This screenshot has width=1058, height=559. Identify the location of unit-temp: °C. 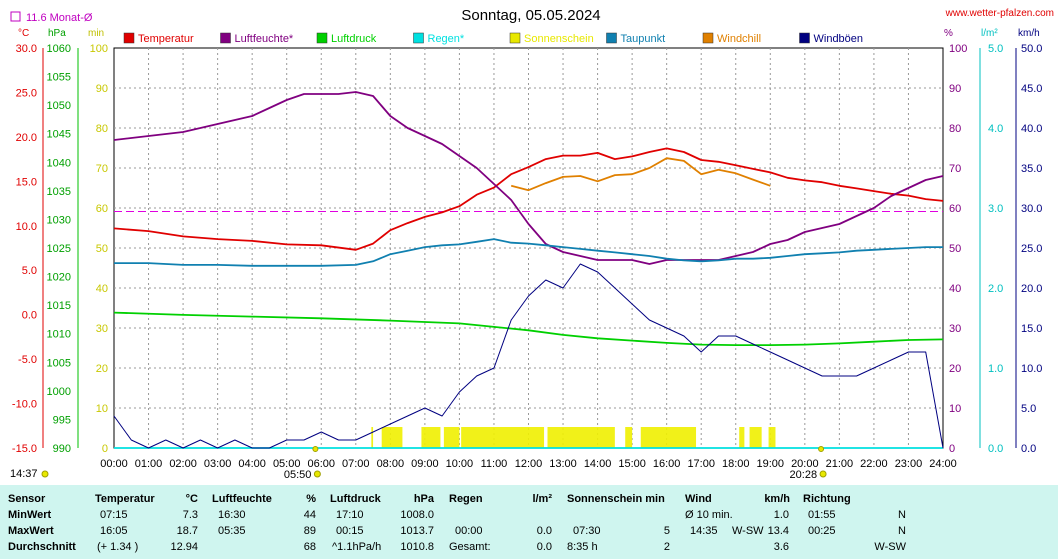
(23, 33).